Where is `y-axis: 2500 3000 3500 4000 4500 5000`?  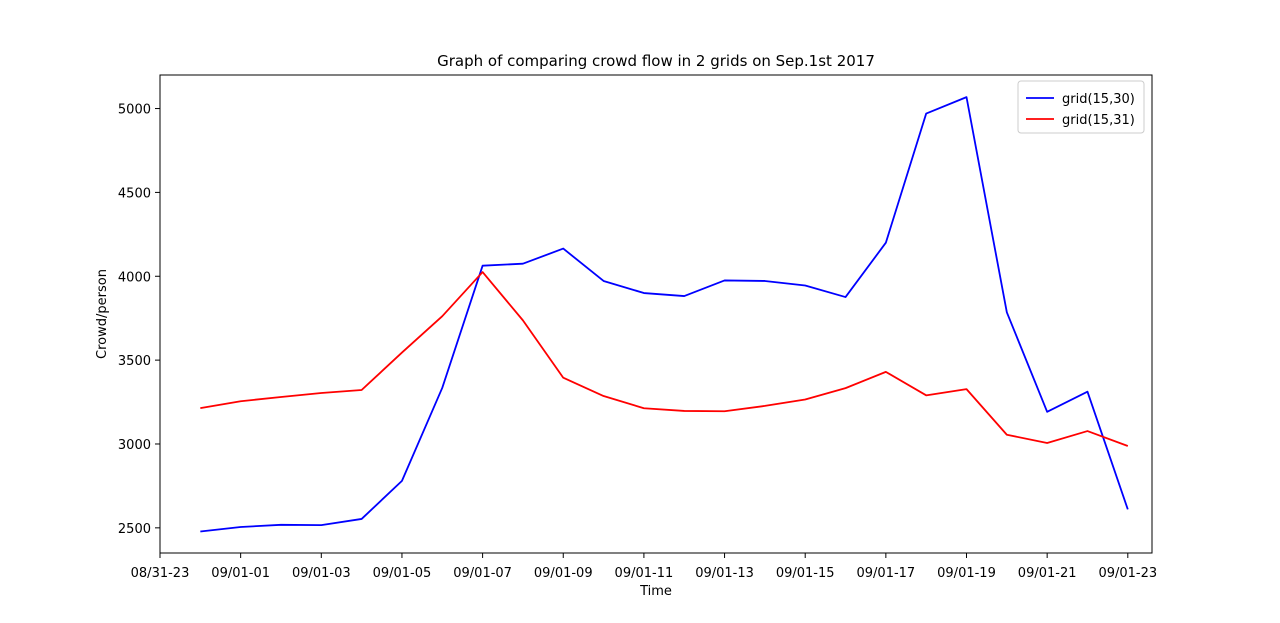
y-axis: 2500 3000 3500 4000 4500 5000 is located at coordinates (139, 320).